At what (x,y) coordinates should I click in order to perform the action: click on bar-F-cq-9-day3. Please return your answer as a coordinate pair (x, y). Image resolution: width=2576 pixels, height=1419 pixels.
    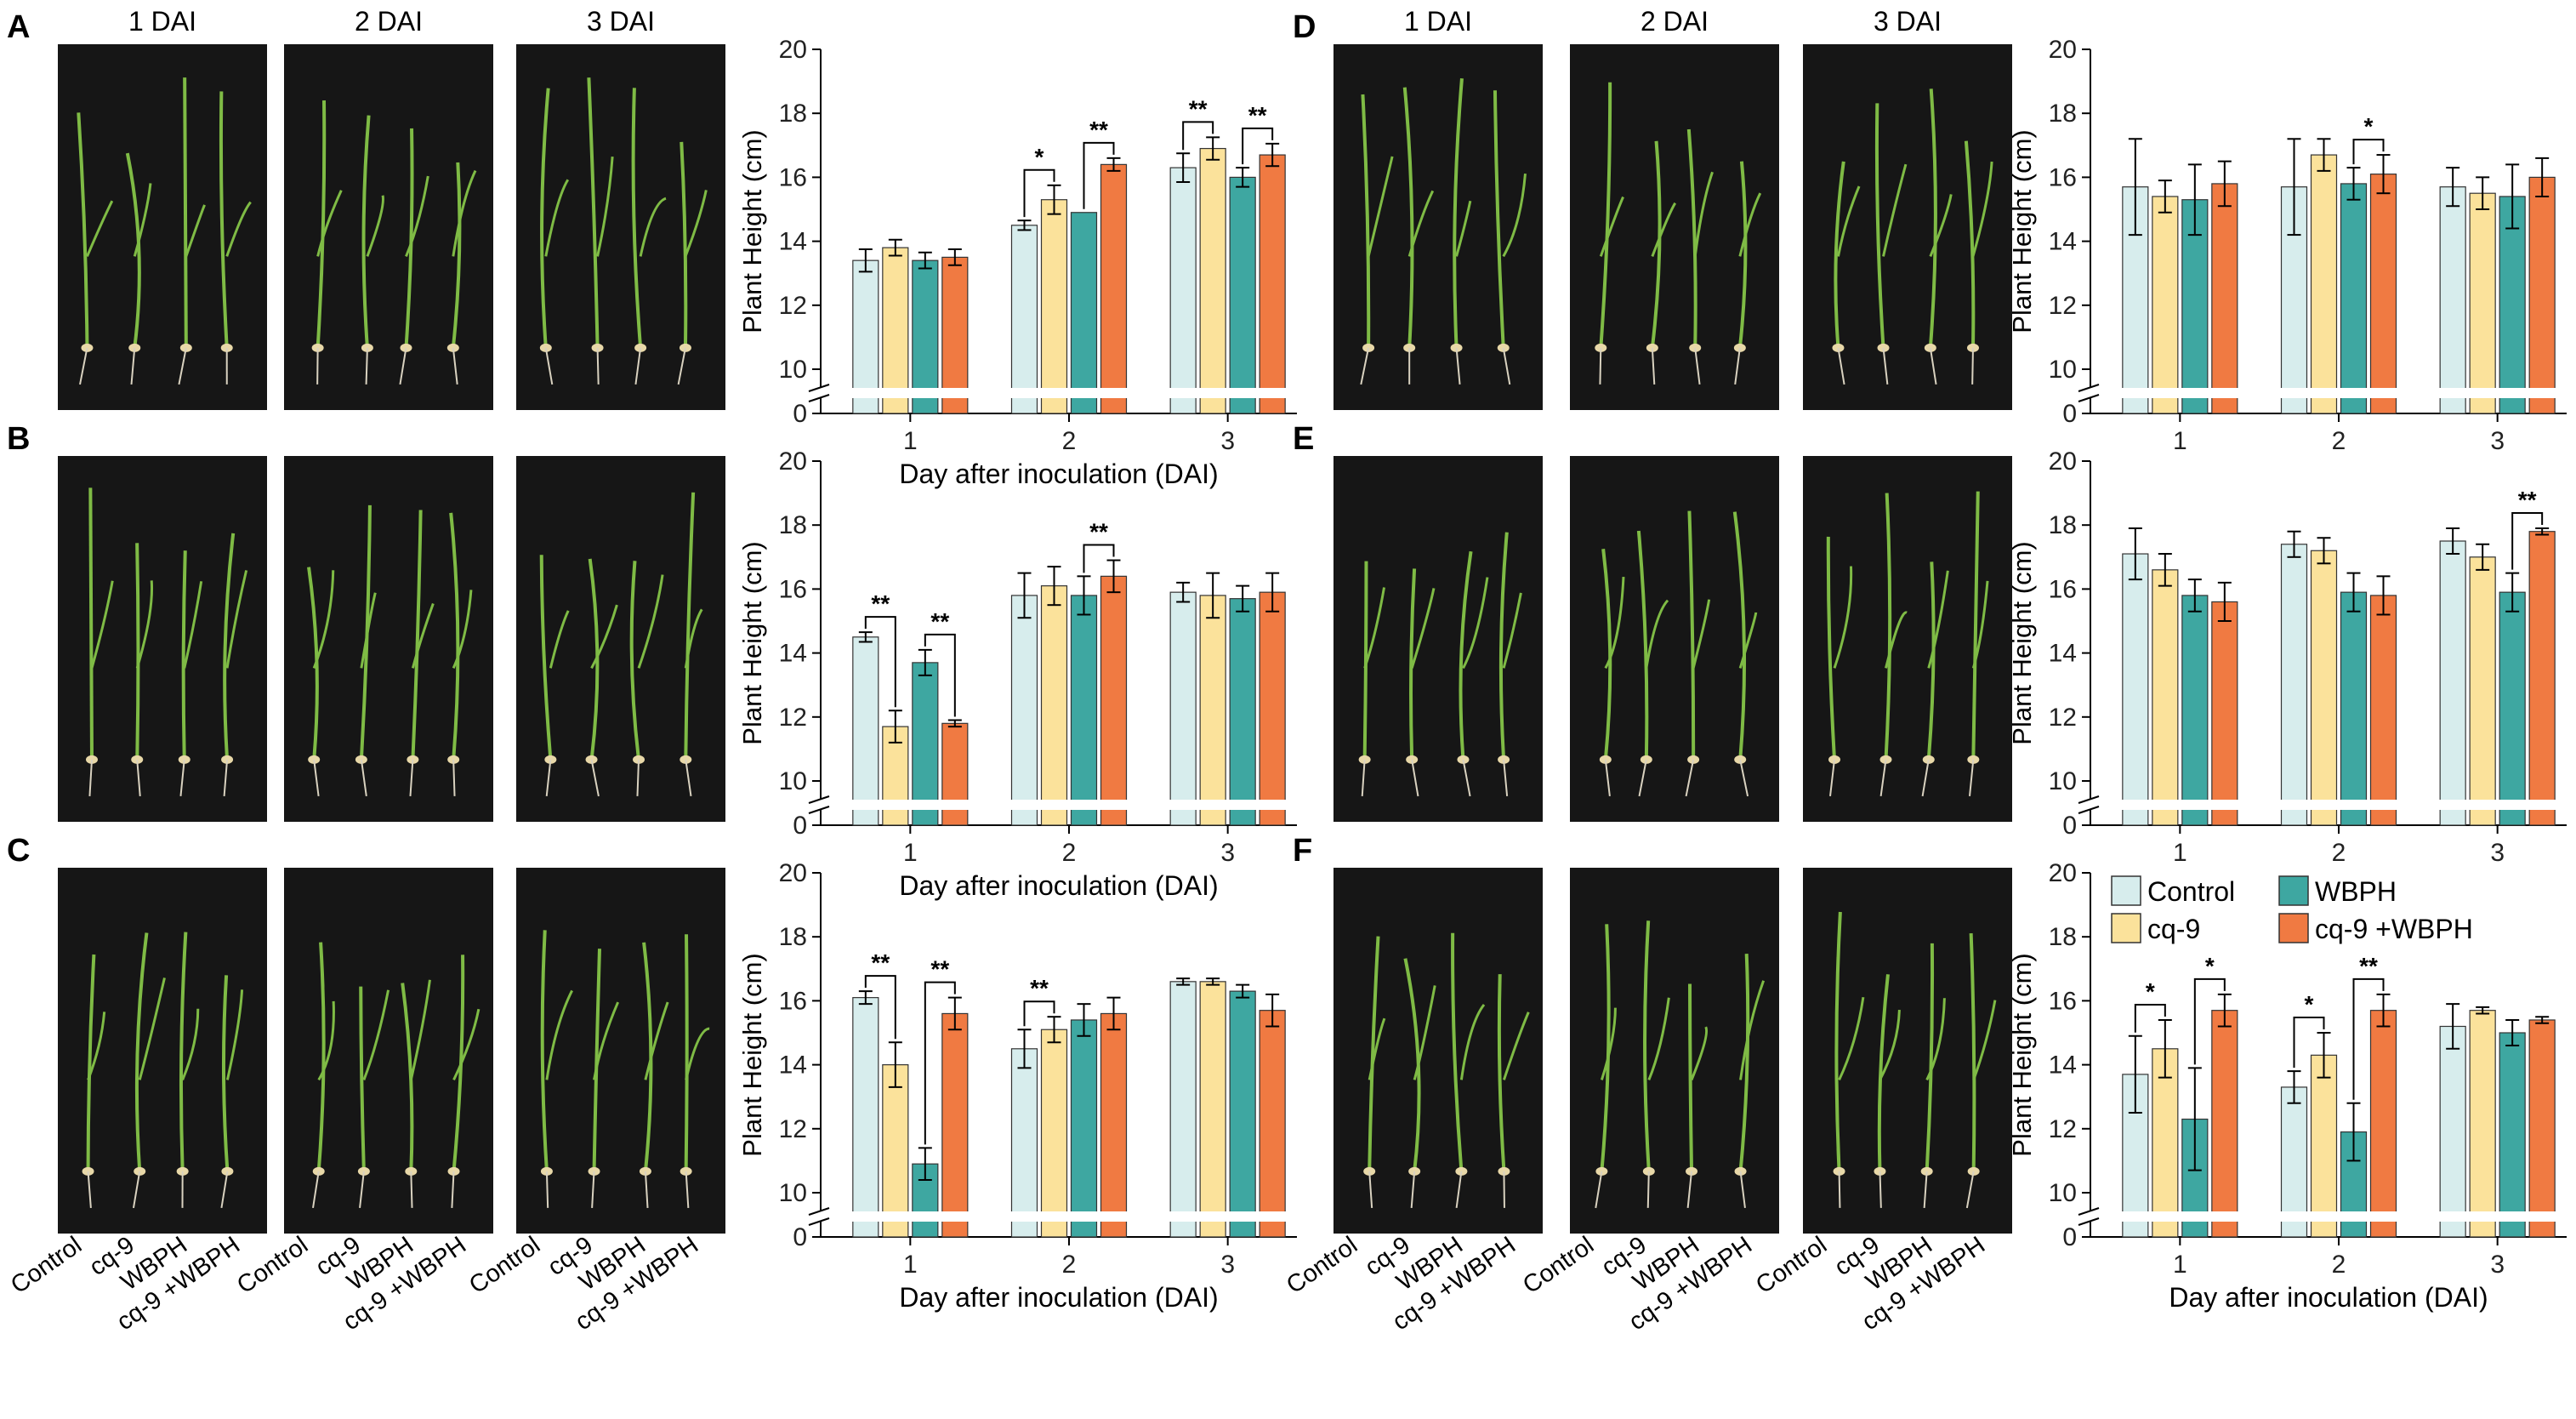
    Looking at the image, I should click on (2482, 1124).